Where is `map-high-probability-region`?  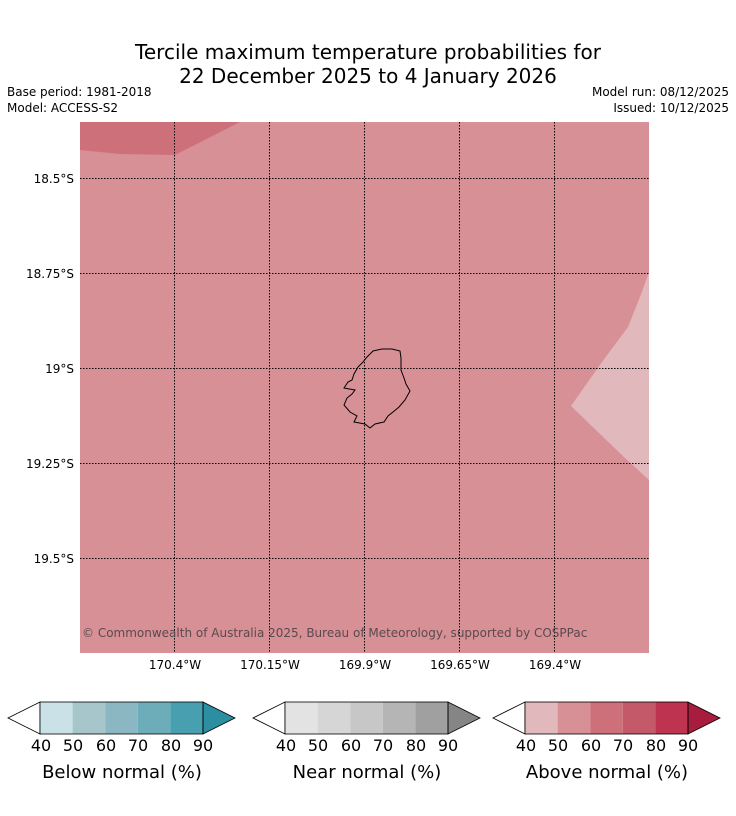 map-high-probability-region is located at coordinates (160, 138).